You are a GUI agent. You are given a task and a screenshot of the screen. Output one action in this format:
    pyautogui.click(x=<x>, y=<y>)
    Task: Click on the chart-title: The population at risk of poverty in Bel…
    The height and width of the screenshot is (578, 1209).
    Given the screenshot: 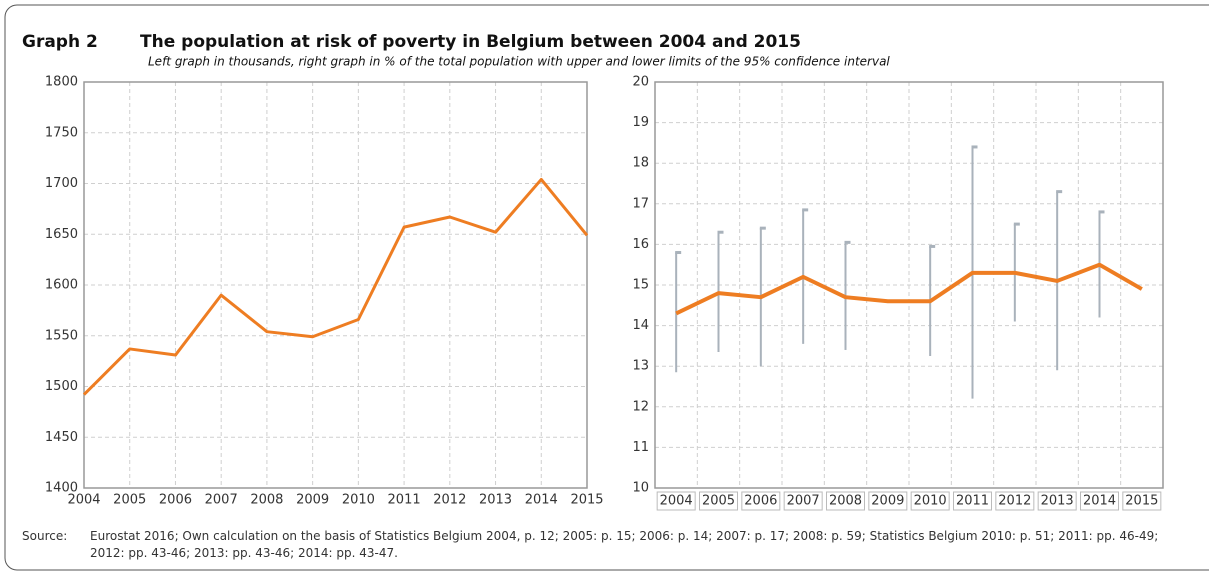 What is the action you would take?
    pyautogui.click(x=470, y=42)
    